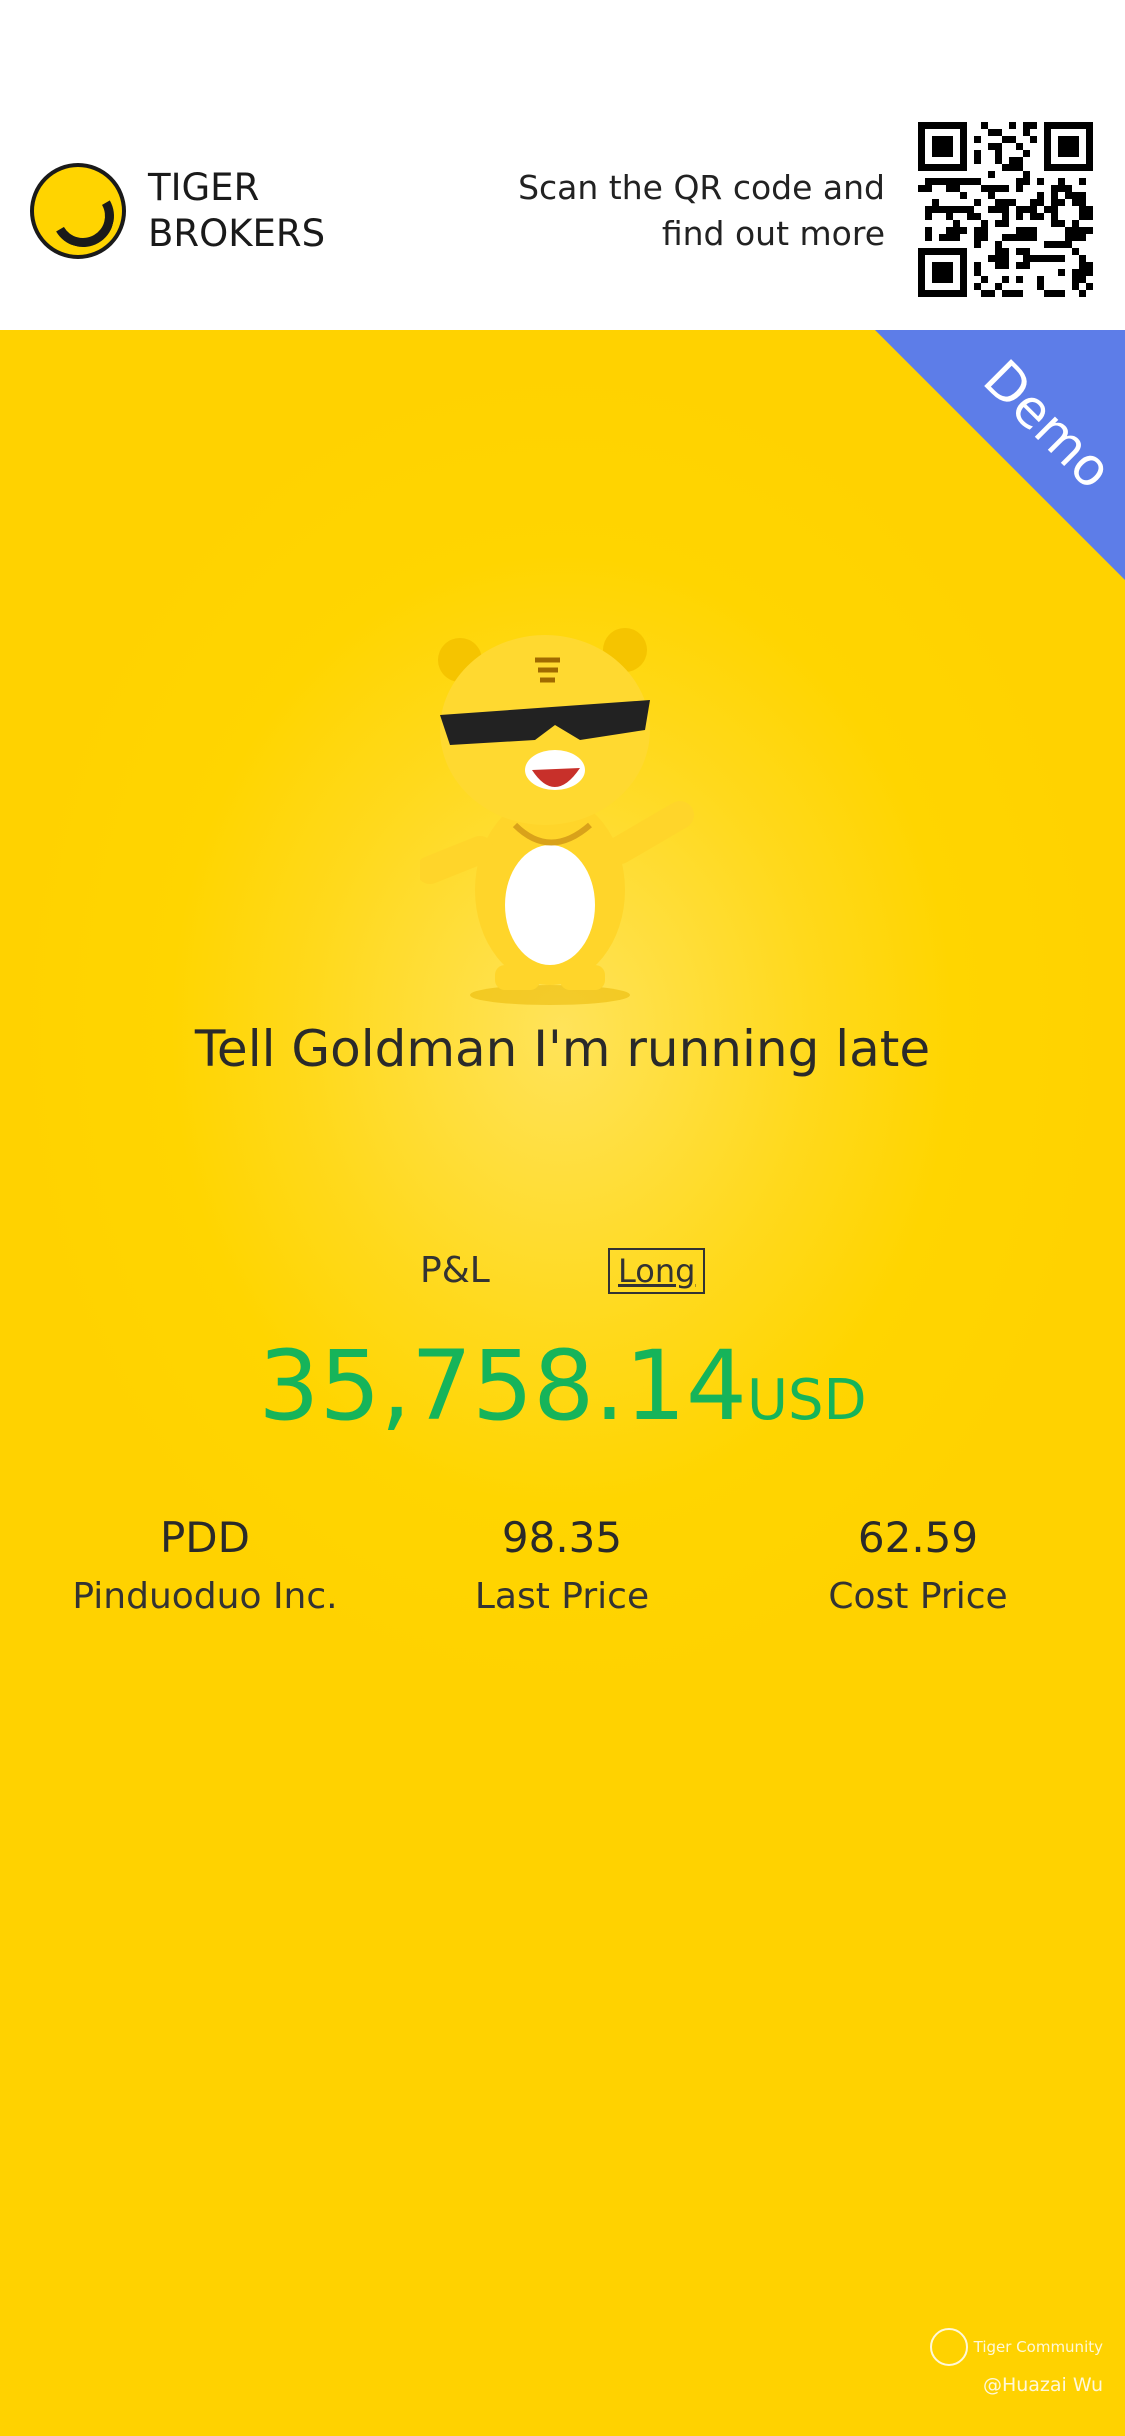 Image resolution: width=1125 pixels, height=2436 pixels. Describe the element at coordinates (1047, 425) in the screenshot. I see `demo-label: Demo` at that location.